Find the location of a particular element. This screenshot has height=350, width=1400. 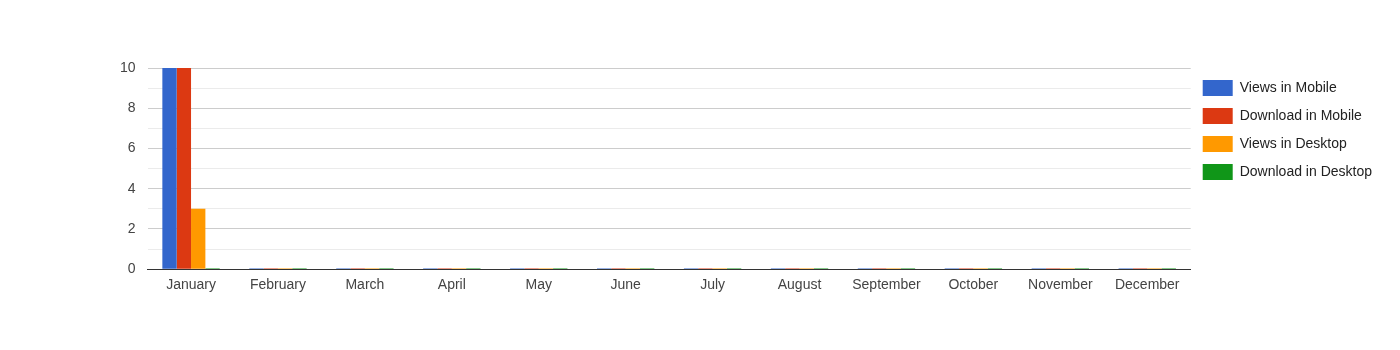

x-tick-label: March is located at coordinates (365, 284).